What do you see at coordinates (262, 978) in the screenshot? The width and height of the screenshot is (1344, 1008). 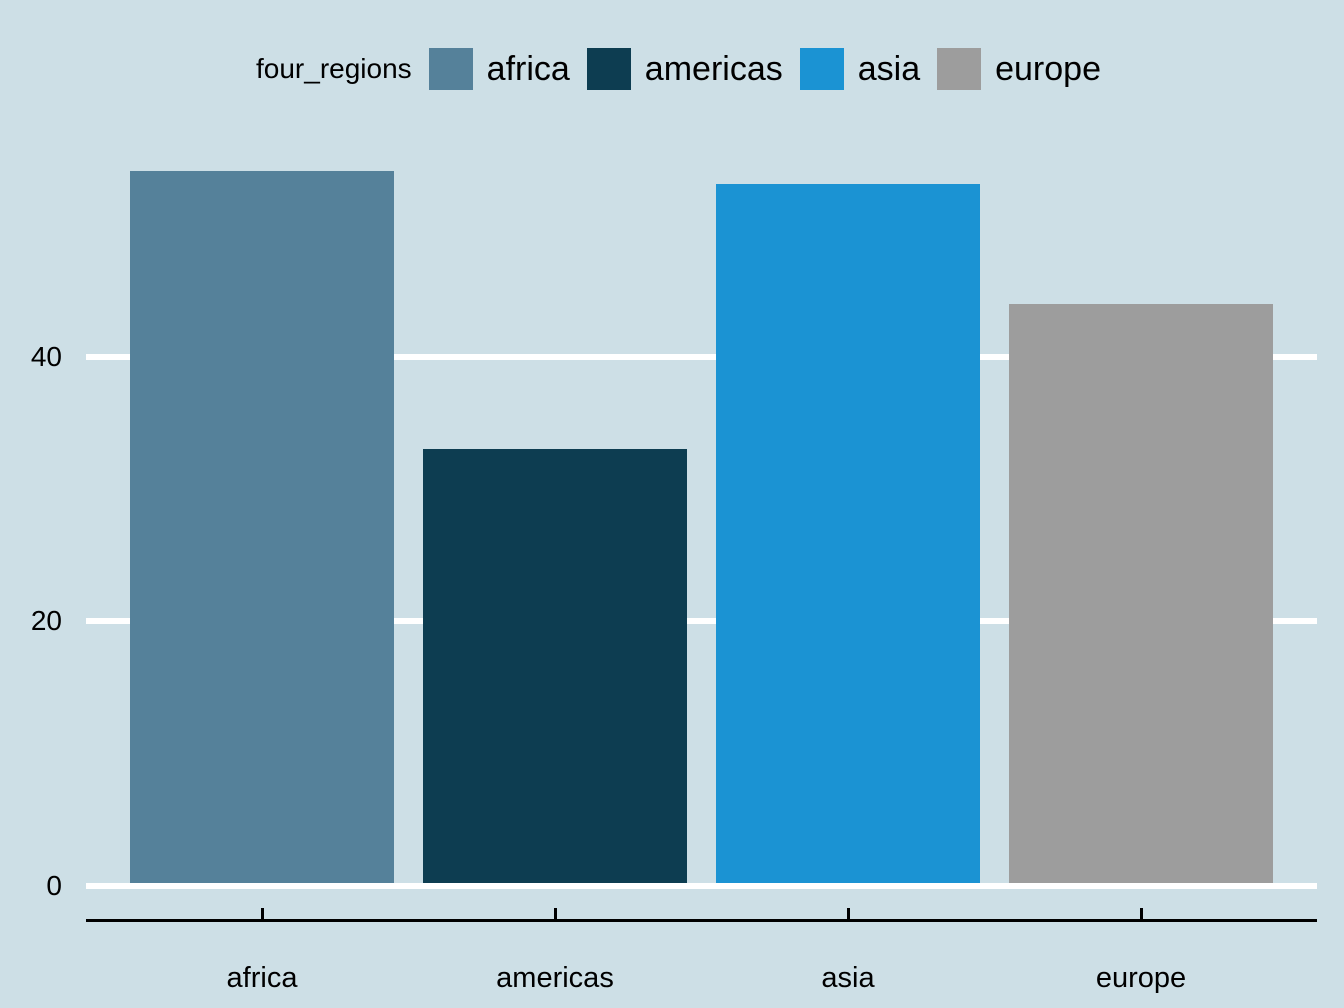 I see `x-tick-label-africa: africa` at bounding box center [262, 978].